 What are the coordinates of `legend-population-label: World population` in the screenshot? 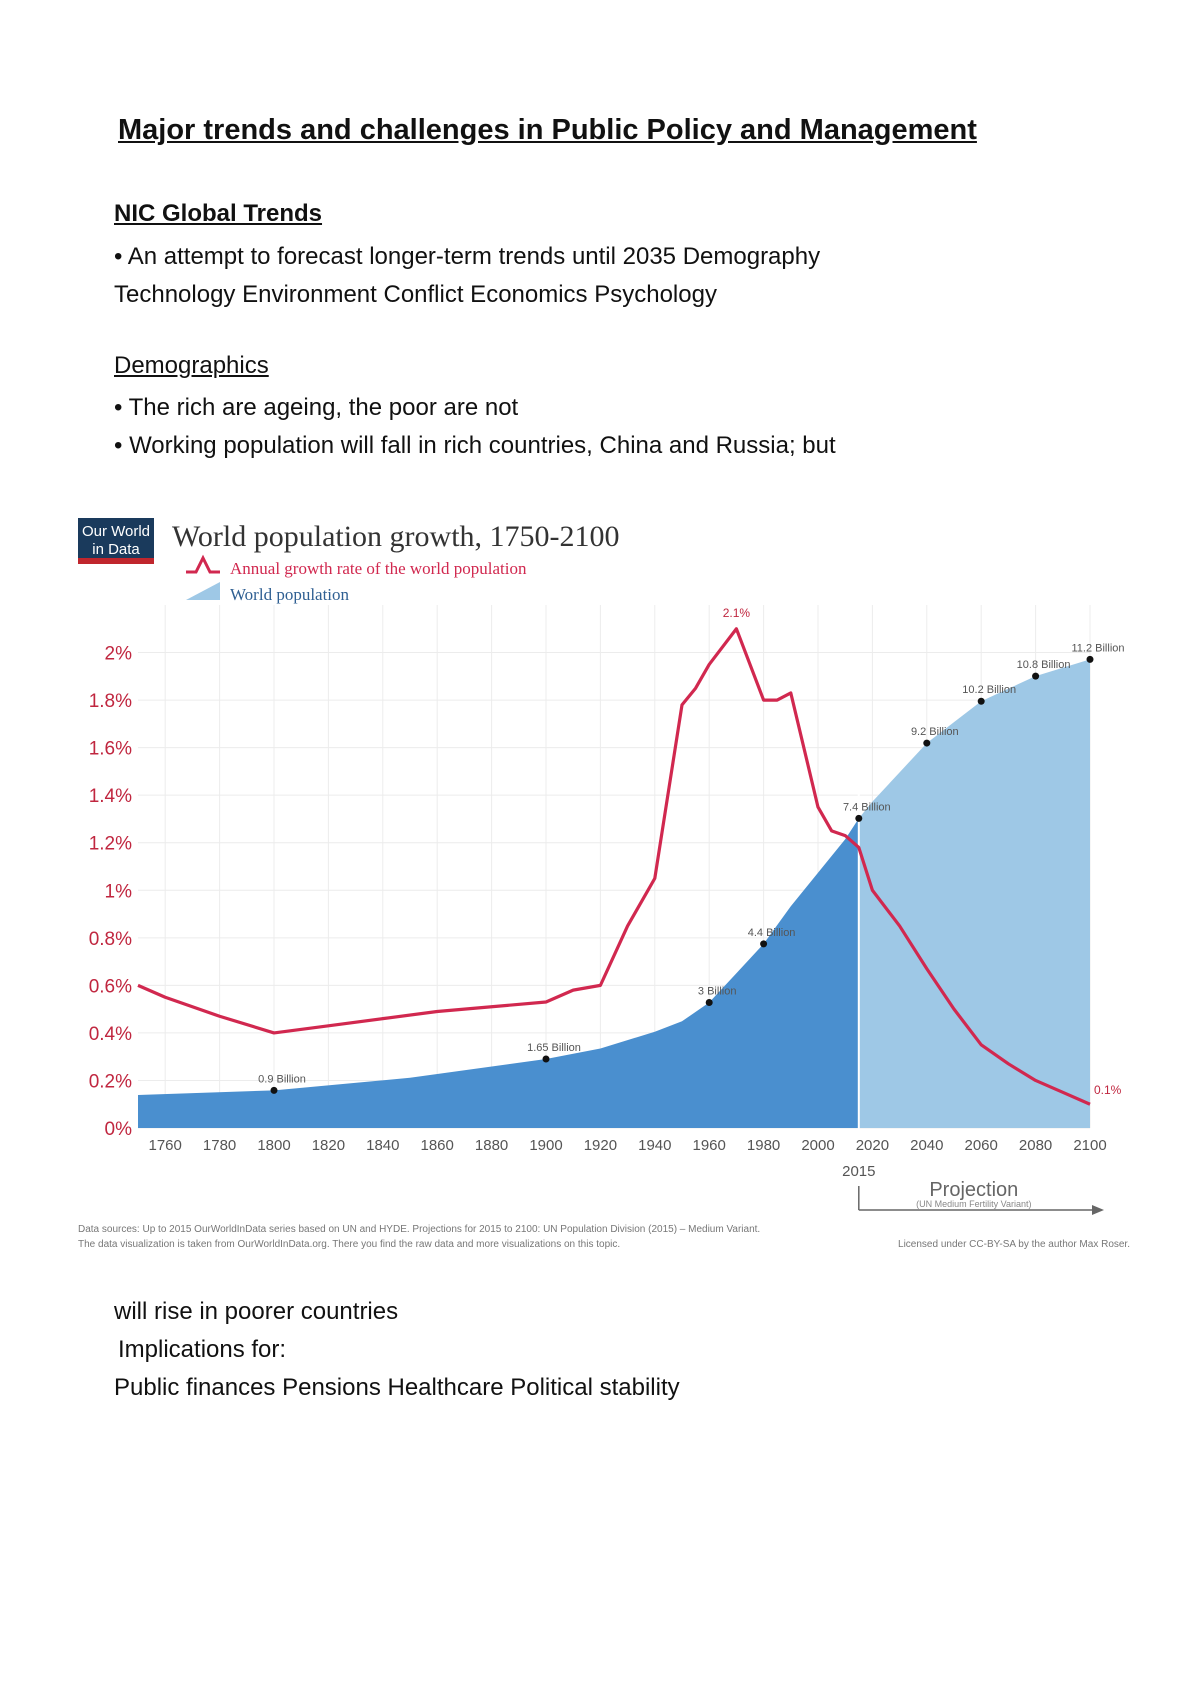 It's located at (290, 594).